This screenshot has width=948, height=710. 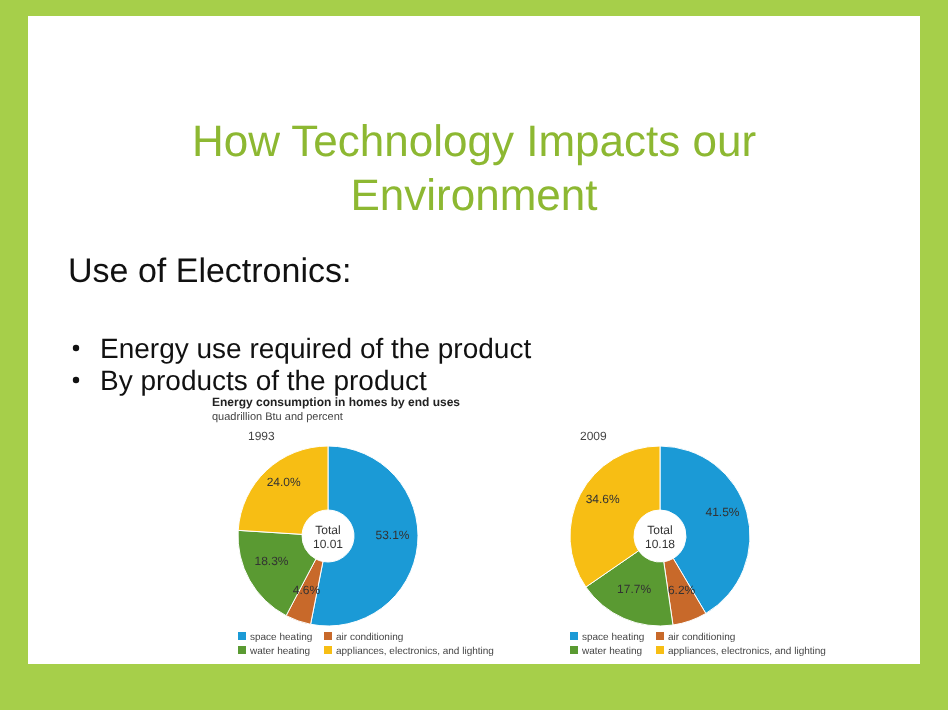 What do you see at coordinates (264, 380) in the screenshot?
I see `text: By products of the product` at bounding box center [264, 380].